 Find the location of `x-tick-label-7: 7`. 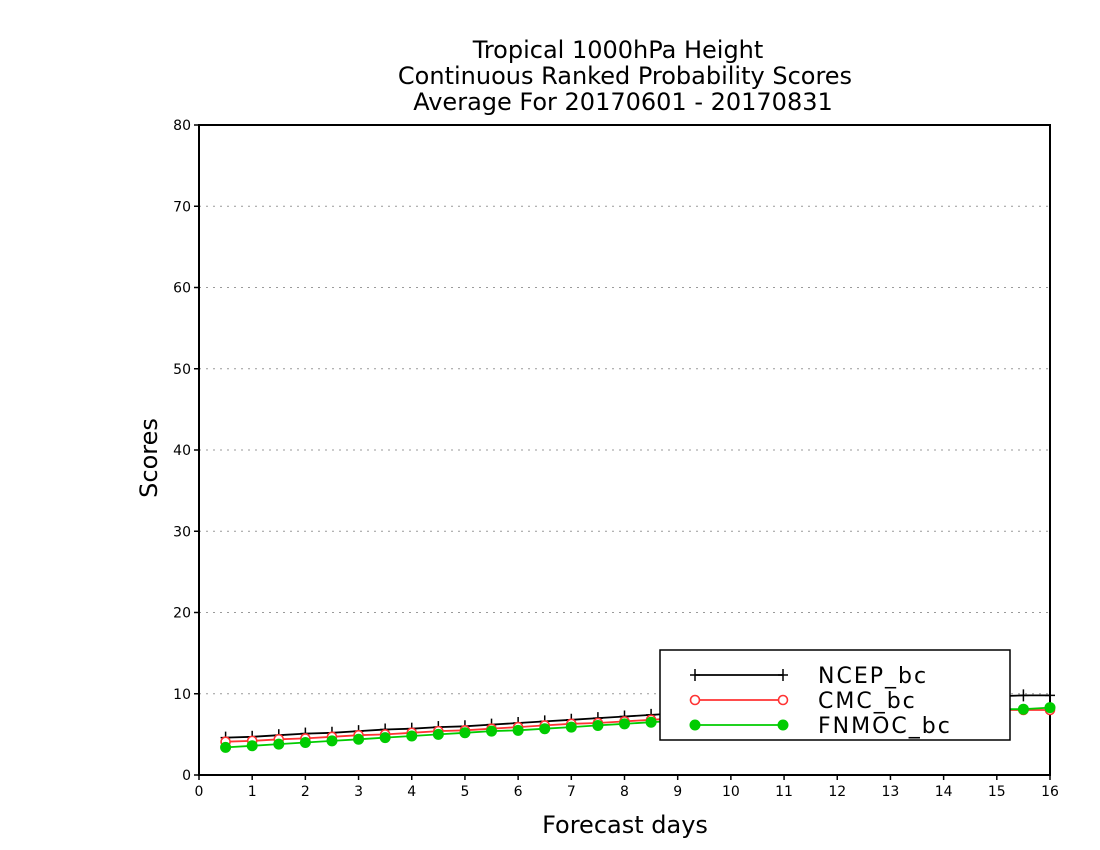

x-tick-label-7: 7 is located at coordinates (571, 792).